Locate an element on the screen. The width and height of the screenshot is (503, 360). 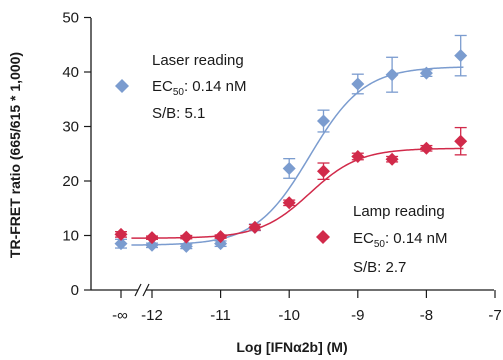
x-tick-label-0: -12 is located at coordinates (152, 315).